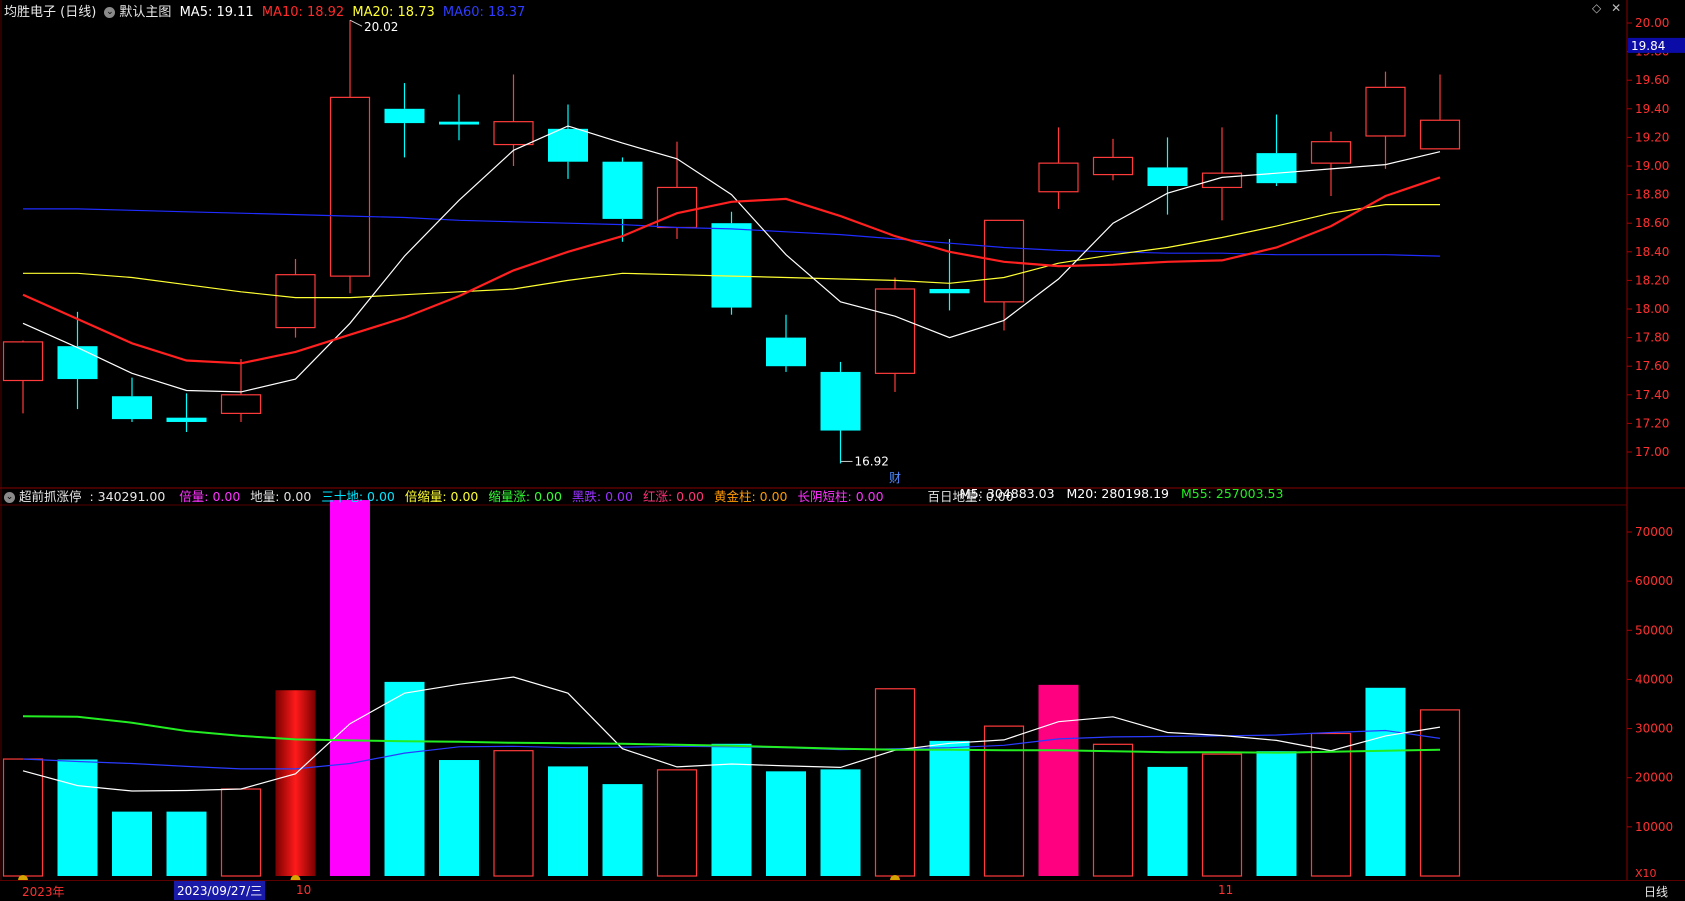  Describe the element at coordinates (525, 496) in the screenshot. I see `indicator-item-4: 缩量涨: 0.00` at that location.